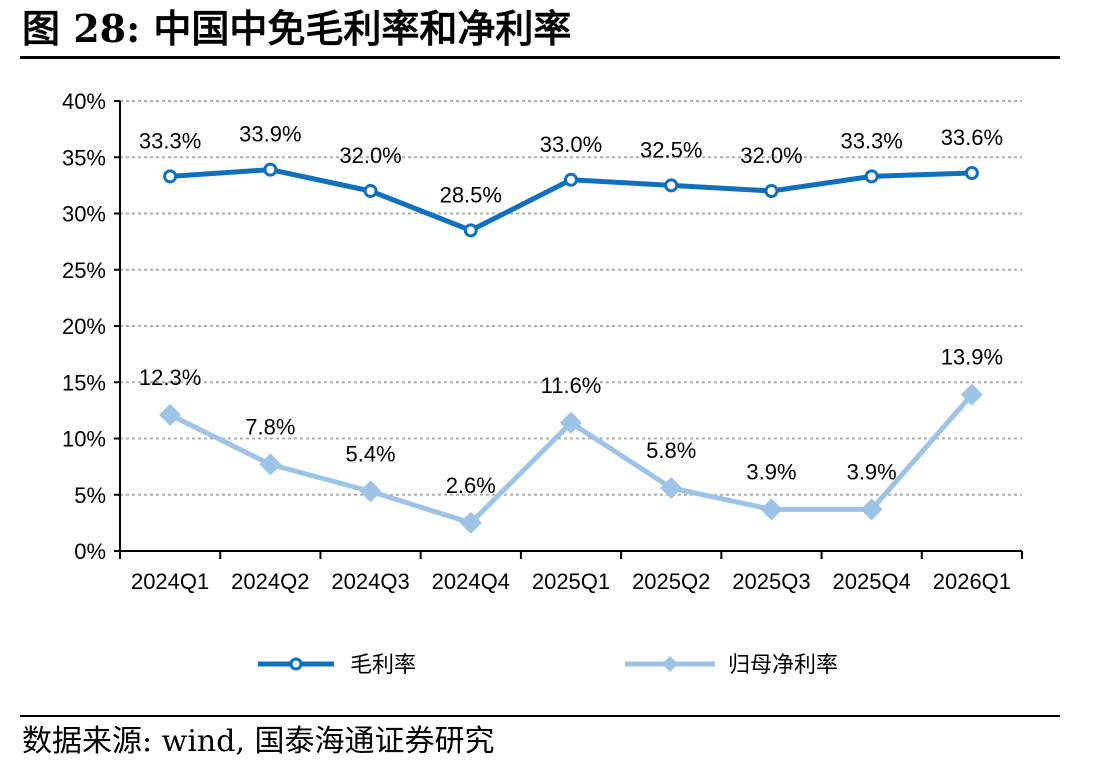  What do you see at coordinates (383, 665) in the screenshot?
I see `legend-label: 毛利率` at bounding box center [383, 665].